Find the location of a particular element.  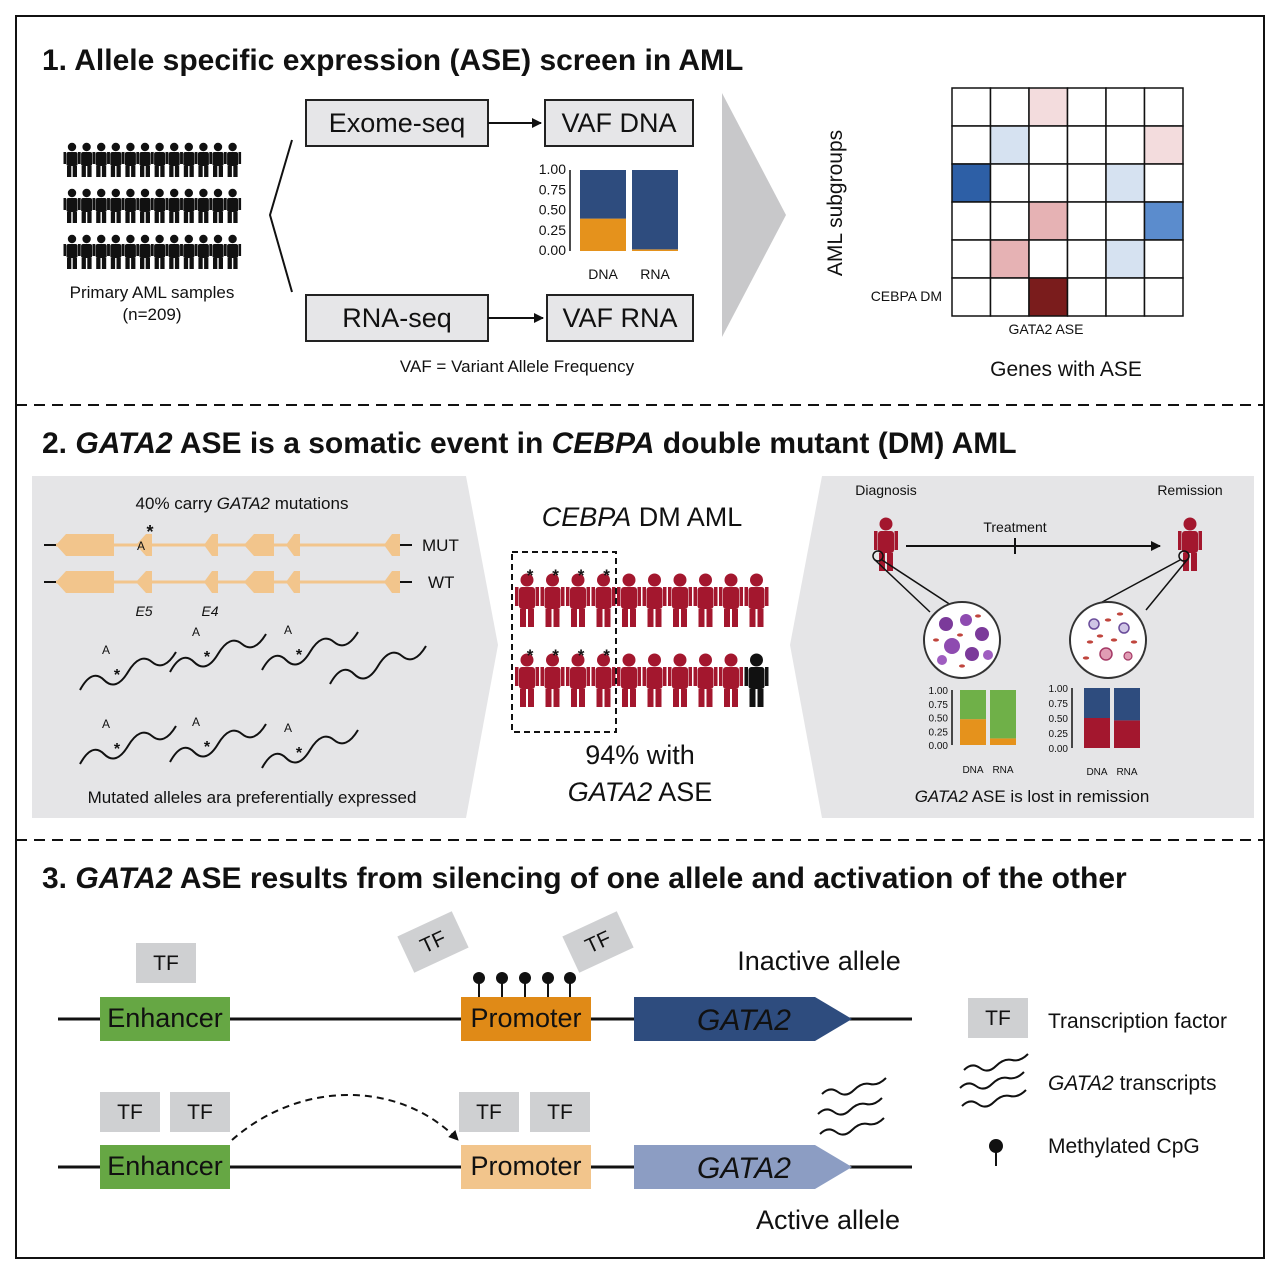

methylated-cpg-lollipops is located at coordinates (524, 984).